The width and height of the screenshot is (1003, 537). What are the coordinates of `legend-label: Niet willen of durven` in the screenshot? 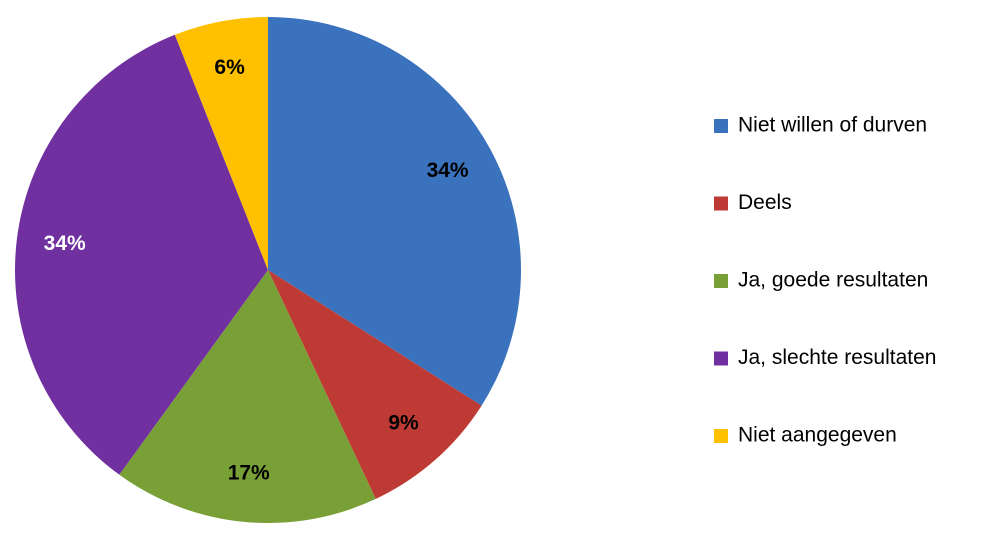 It's located at (832, 125).